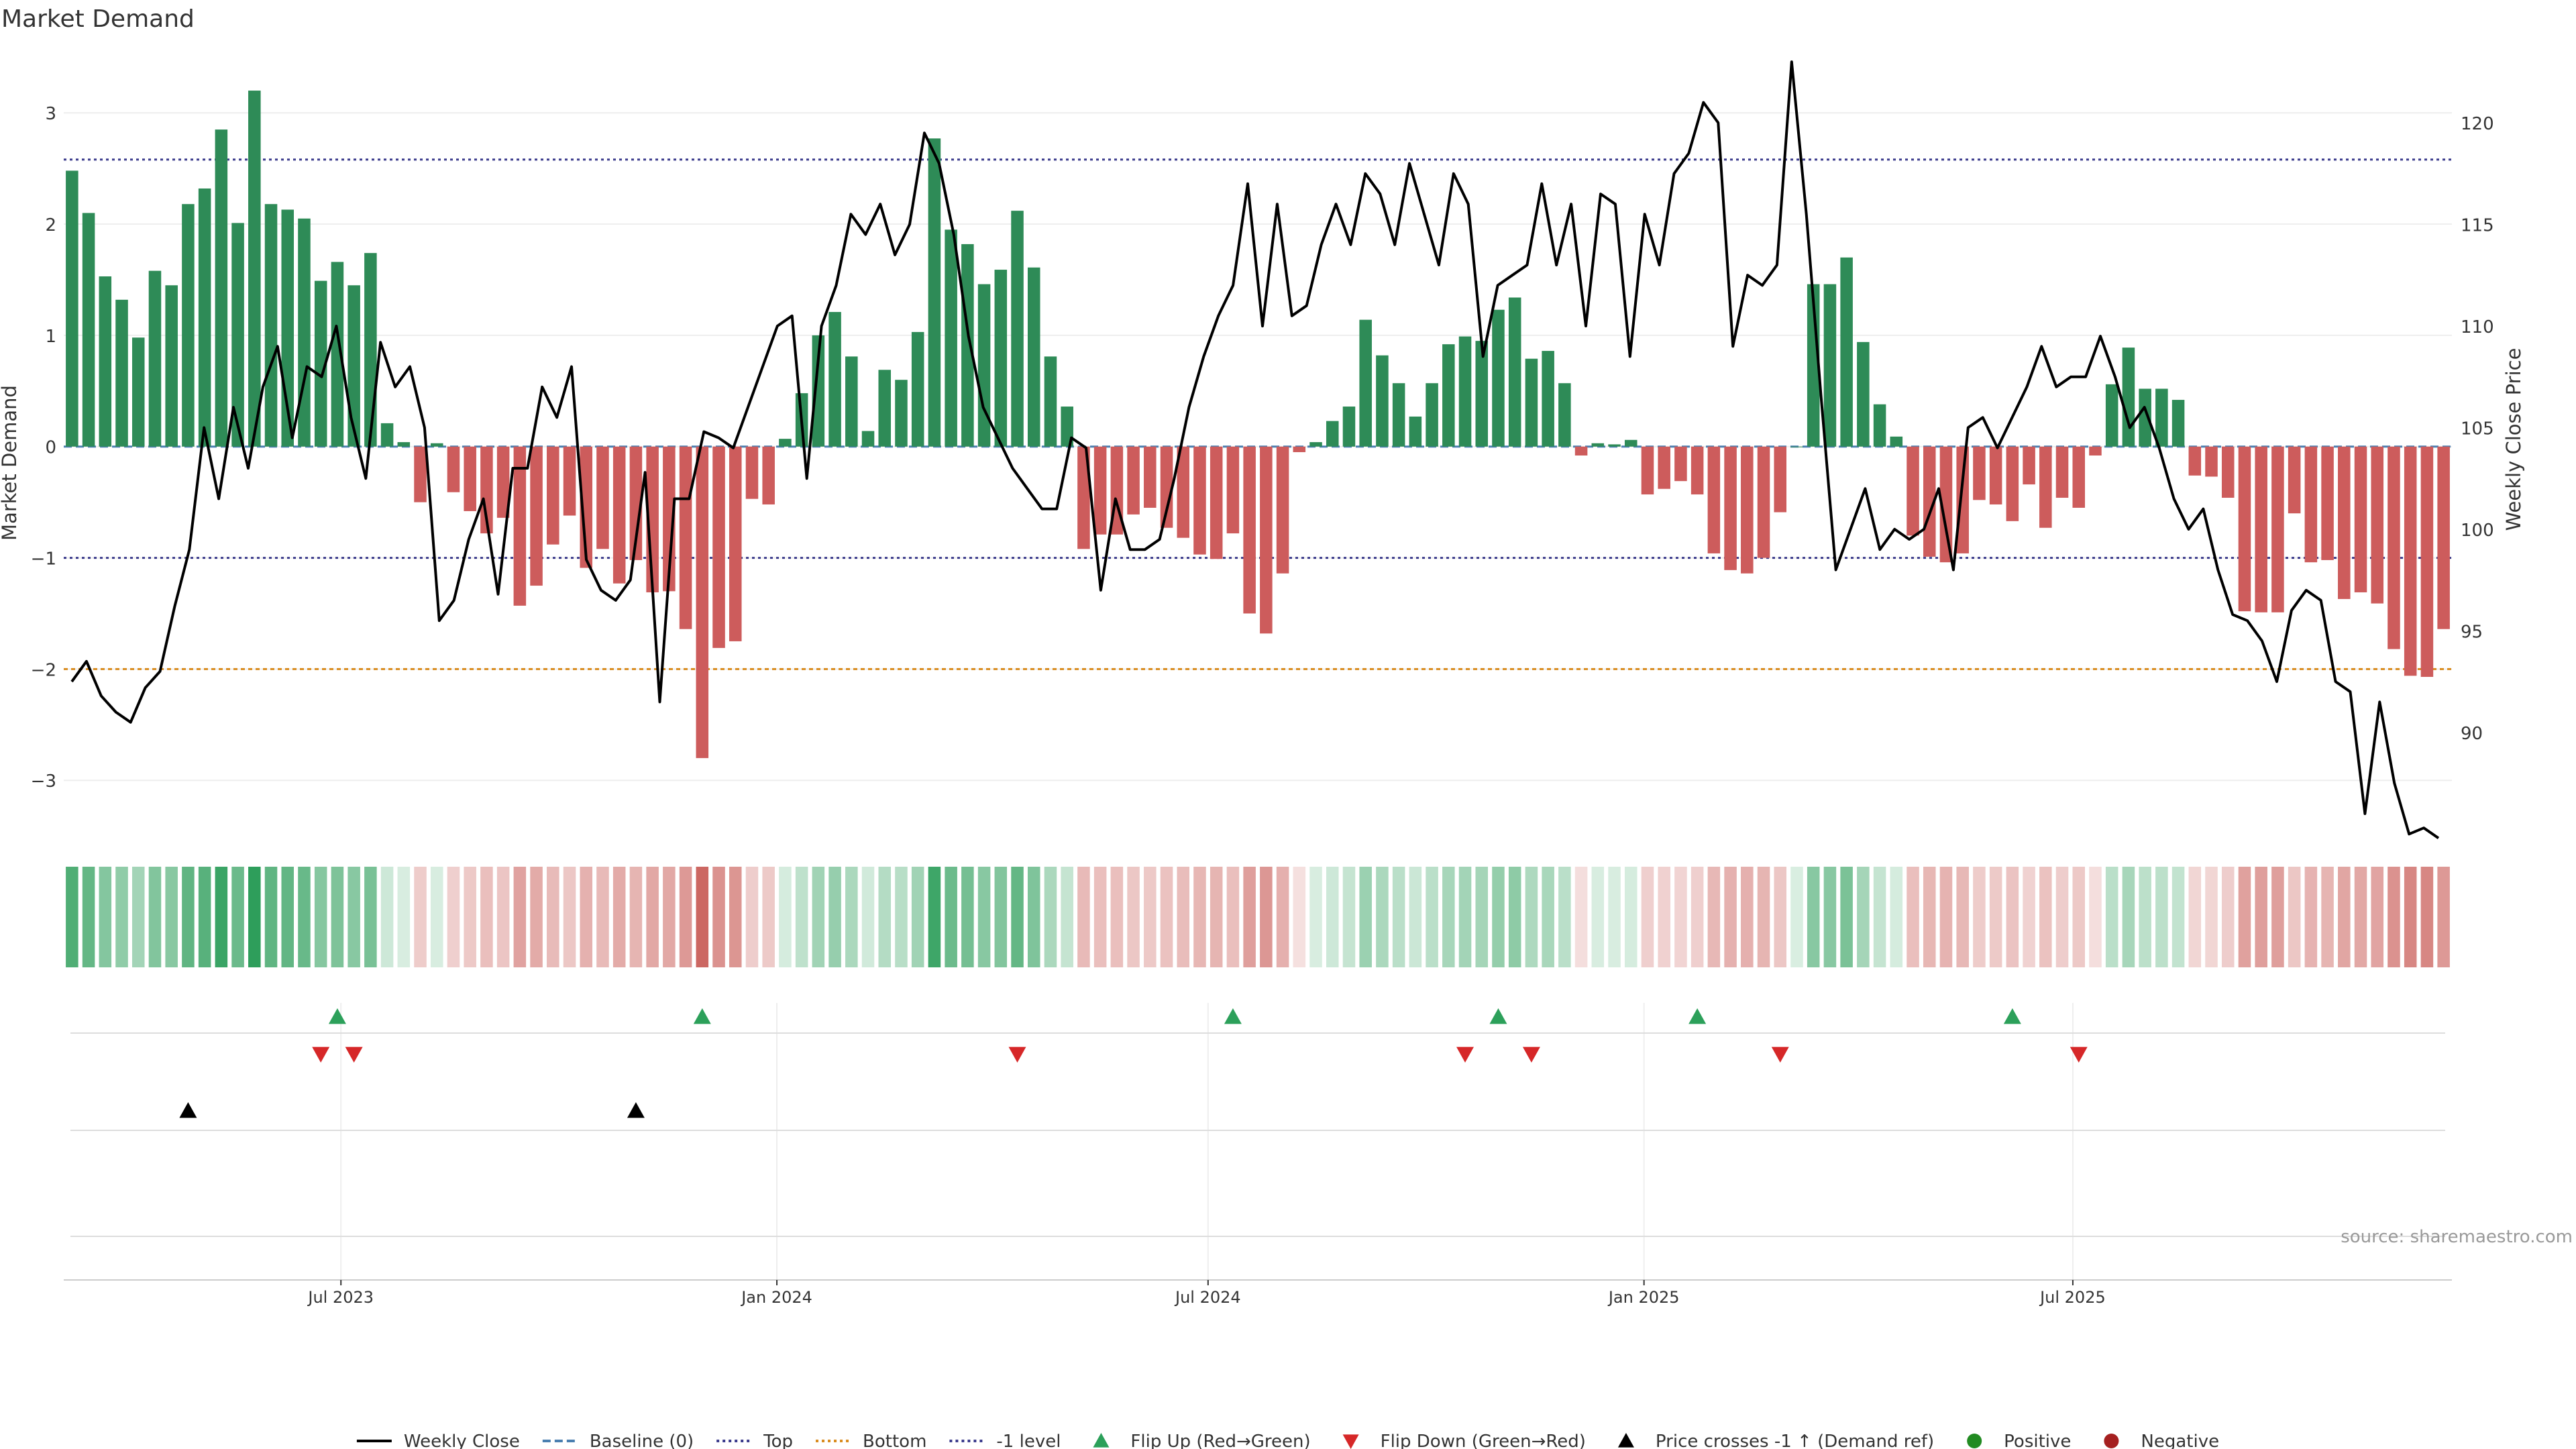  I want to click on legend-label: Weekly Close, so click(462, 1440).